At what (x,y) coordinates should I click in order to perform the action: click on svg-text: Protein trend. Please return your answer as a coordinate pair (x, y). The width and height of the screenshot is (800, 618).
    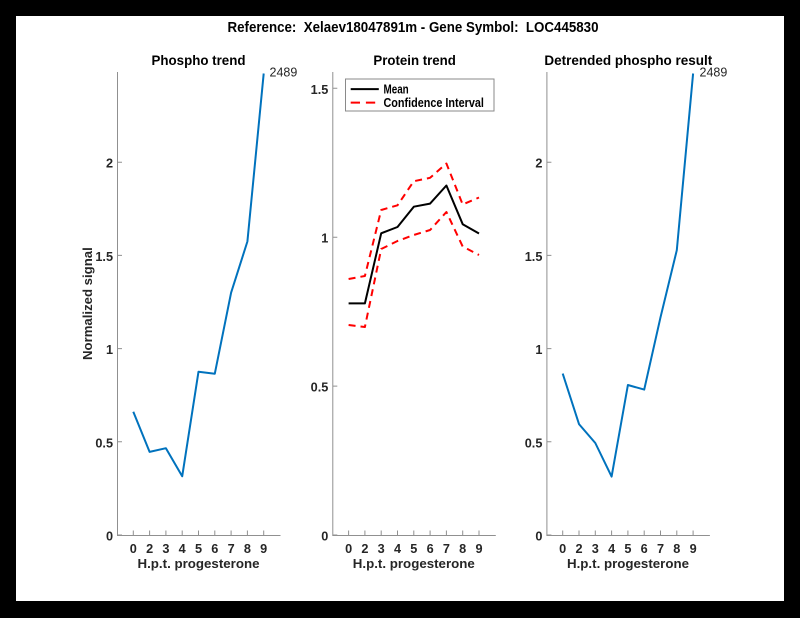
    Looking at the image, I should click on (414, 60).